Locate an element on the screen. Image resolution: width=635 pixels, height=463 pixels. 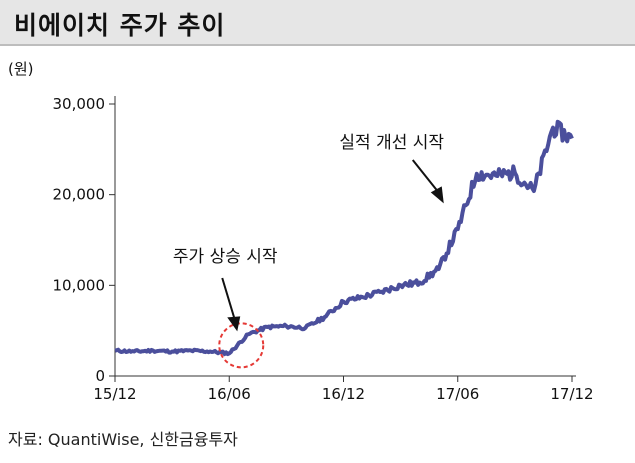
y-axis: 0 10,000 20,000 30,000 is located at coordinates (84, 240).